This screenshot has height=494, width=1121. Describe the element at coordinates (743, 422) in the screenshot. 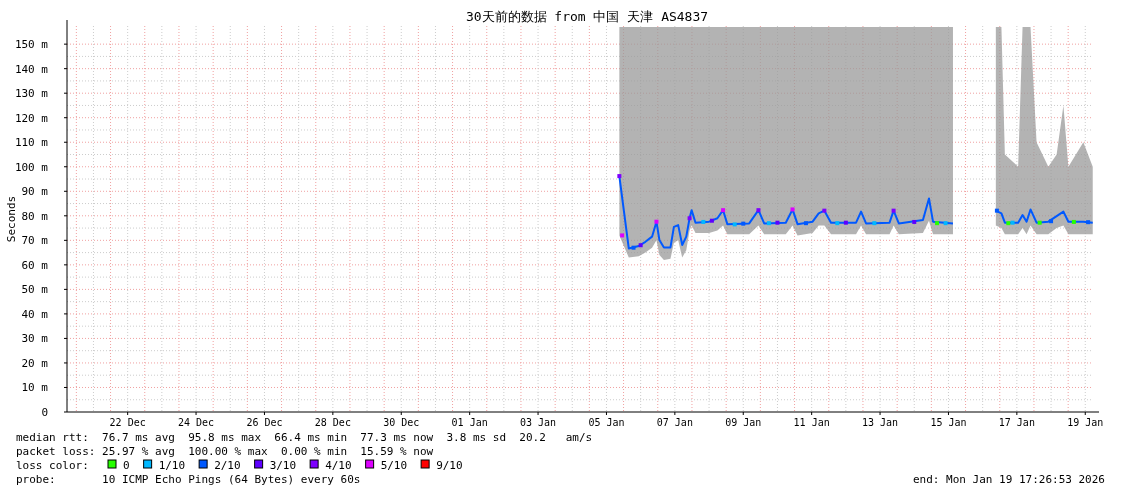

I see `x-tick-label: 09 Jan` at that location.